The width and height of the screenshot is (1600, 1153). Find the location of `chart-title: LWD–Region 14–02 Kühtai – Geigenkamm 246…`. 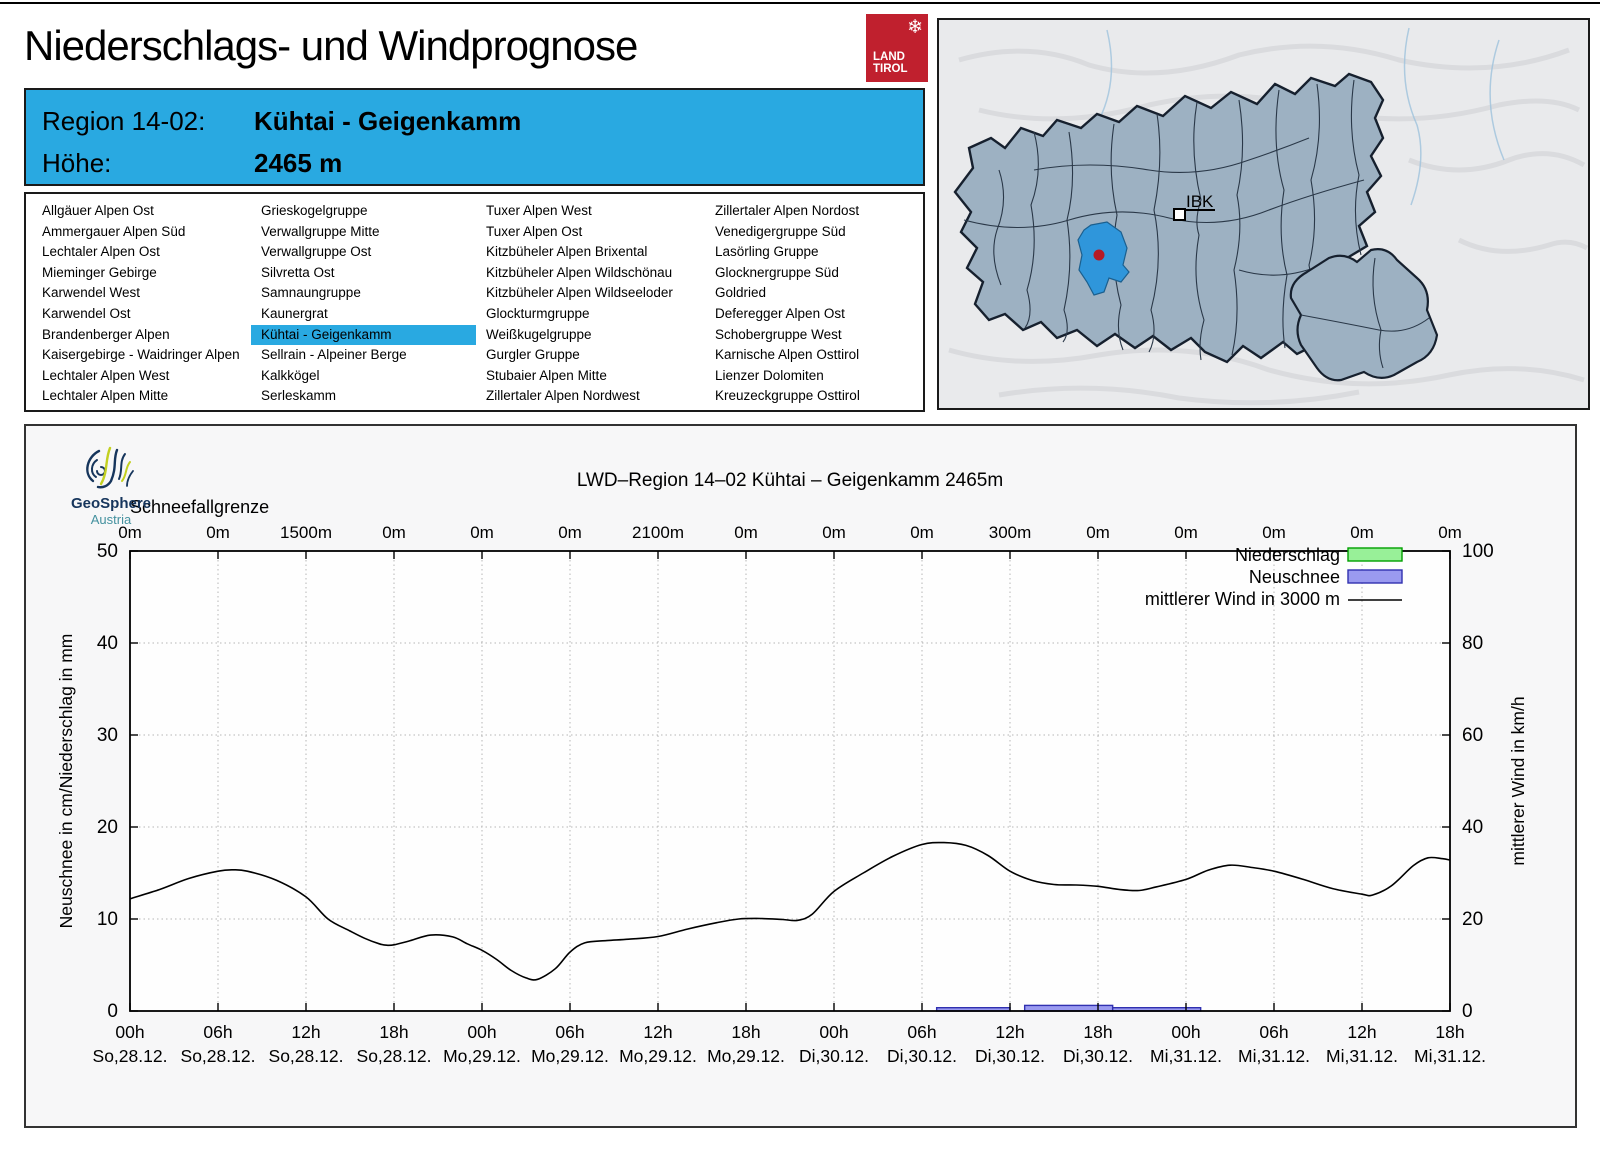

chart-title: LWD–Region 14–02 Kühtai – Geigenkamm 246… is located at coordinates (790, 480).